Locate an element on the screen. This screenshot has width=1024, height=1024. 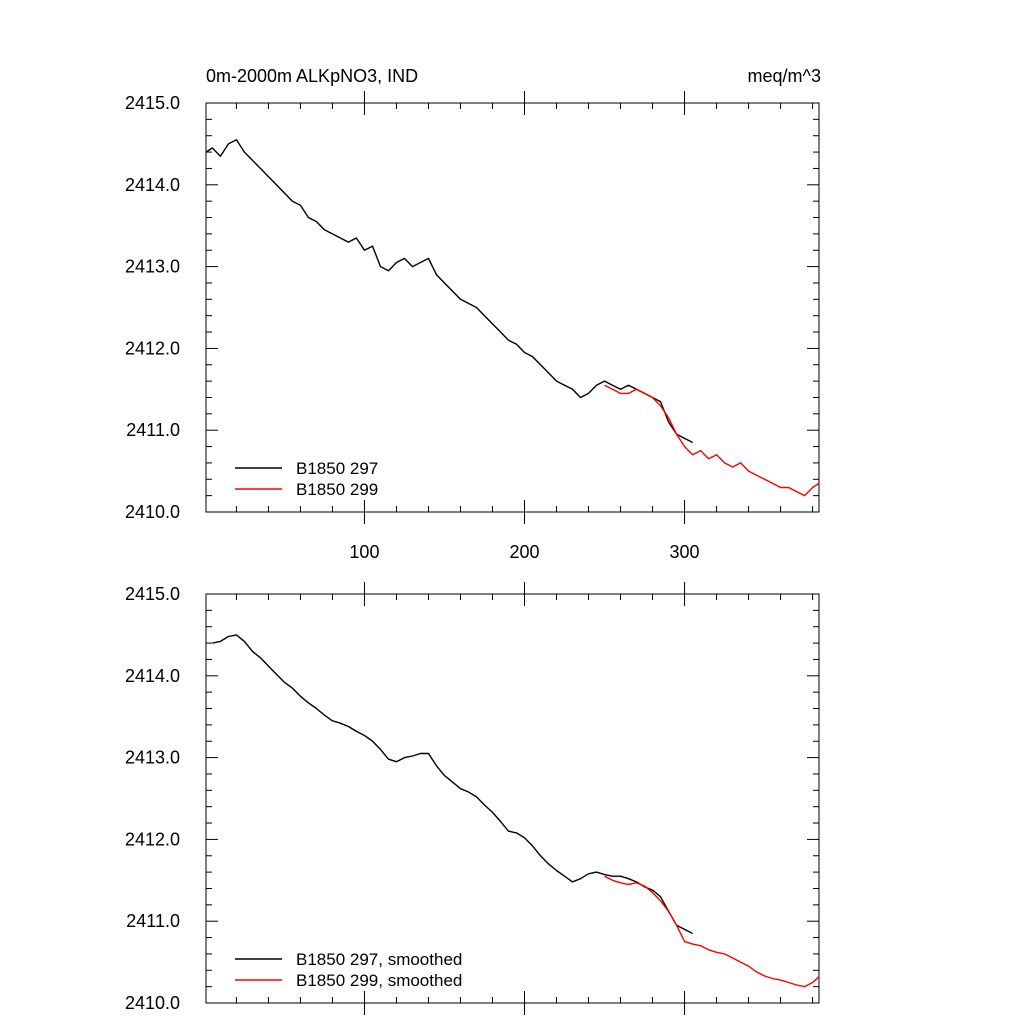
legend-label: B1850 299 is located at coordinates (337, 489).